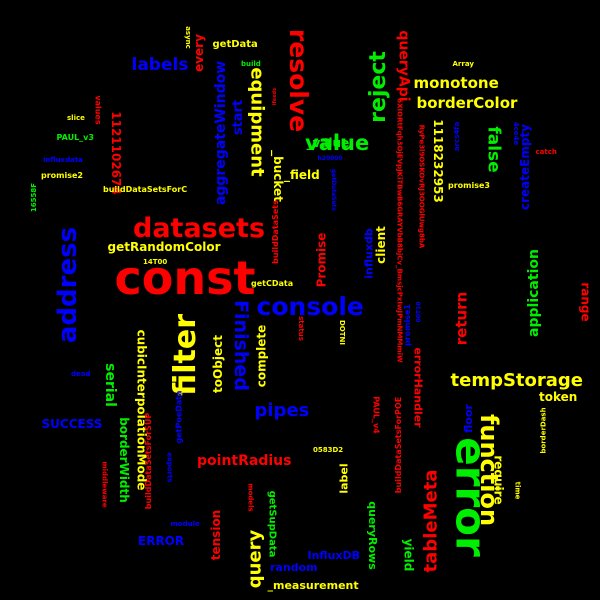  What do you see at coordinates (160, 64) in the screenshot?
I see `word-labels: labels` at bounding box center [160, 64].